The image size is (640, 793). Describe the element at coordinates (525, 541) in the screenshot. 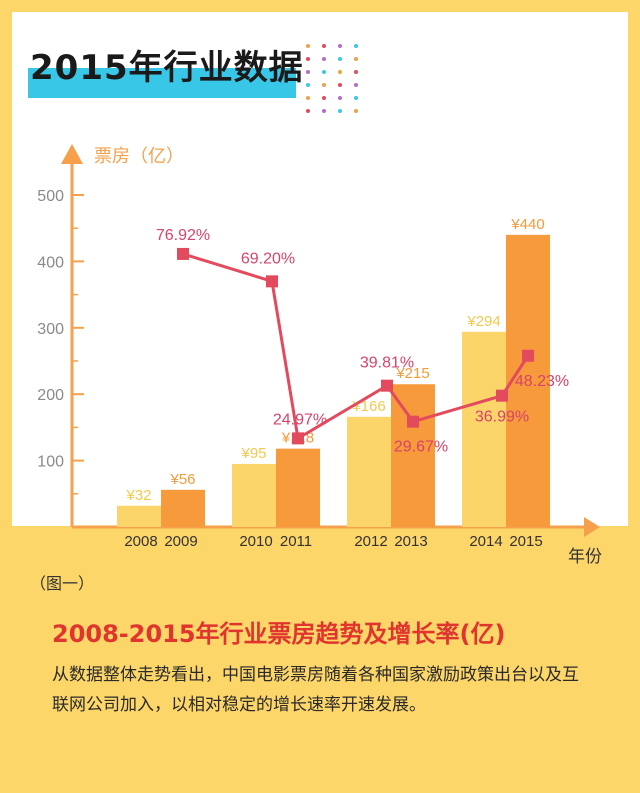

I see `x-tick-label: 2015` at that location.